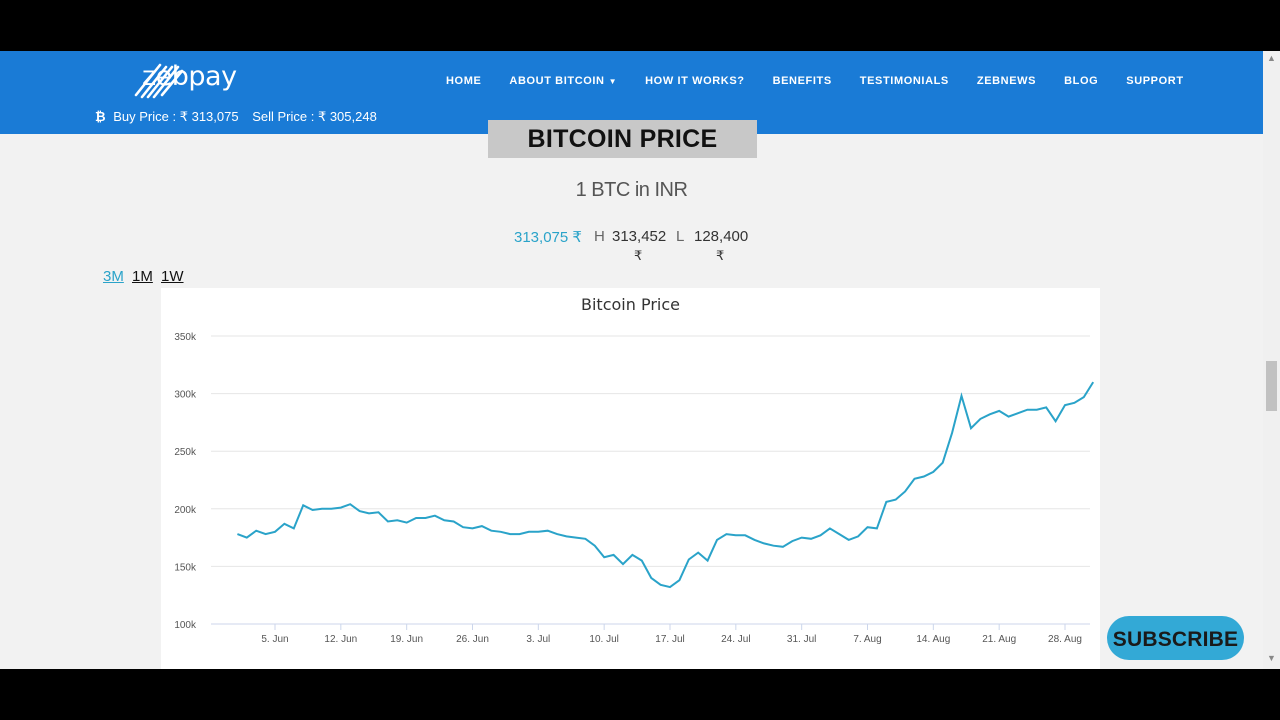 The width and height of the screenshot is (1280, 720). Describe the element at coordinates (631, 190) in the screenshot. I see `subtitle: 1 BTC in INR` at that location.